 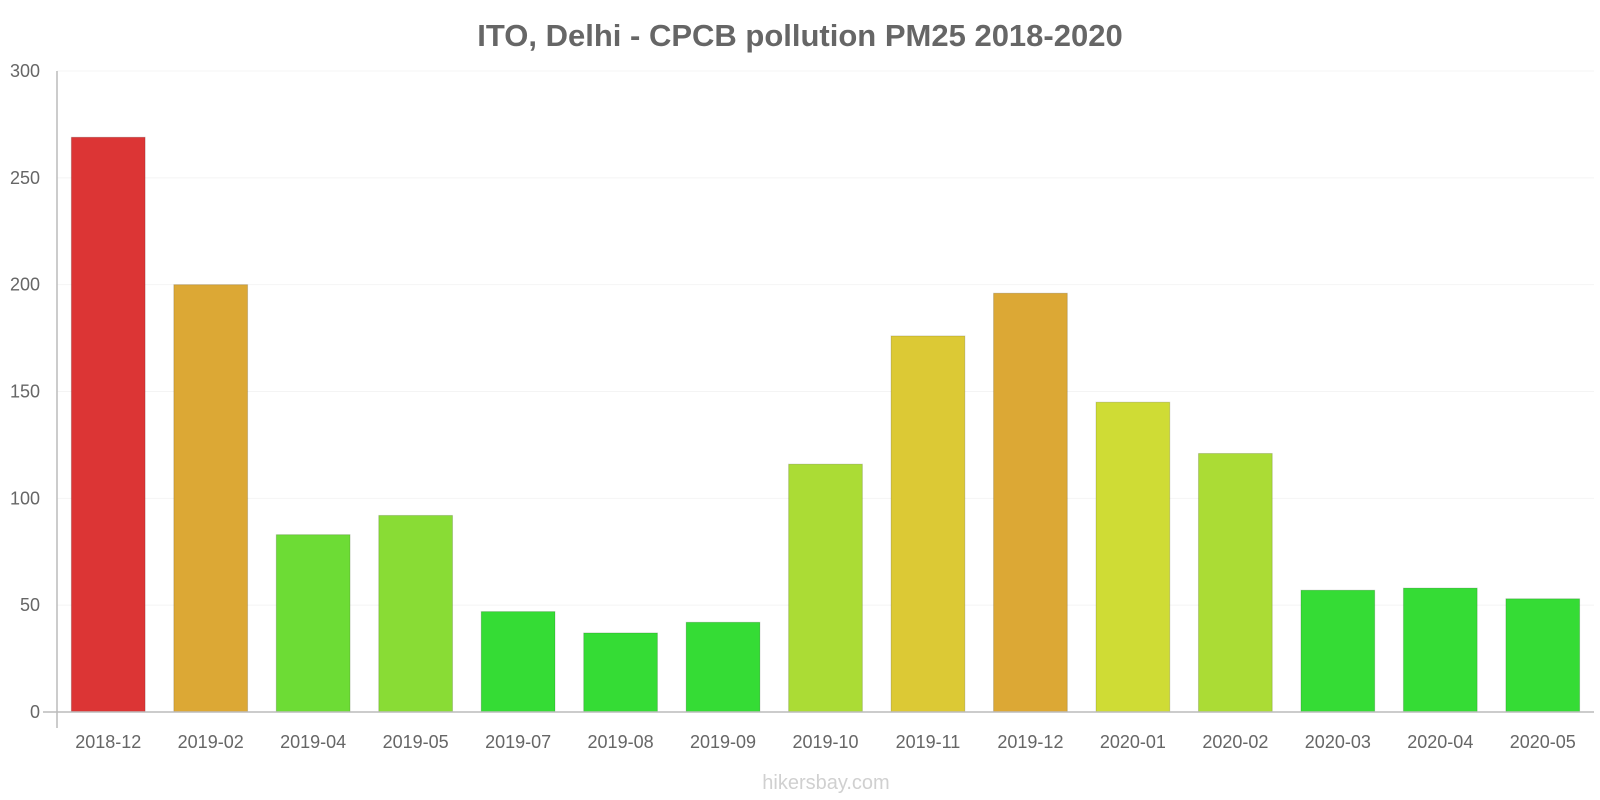 I want to click on x-tick-label: 2020-02, so click(x=1235, y=742).